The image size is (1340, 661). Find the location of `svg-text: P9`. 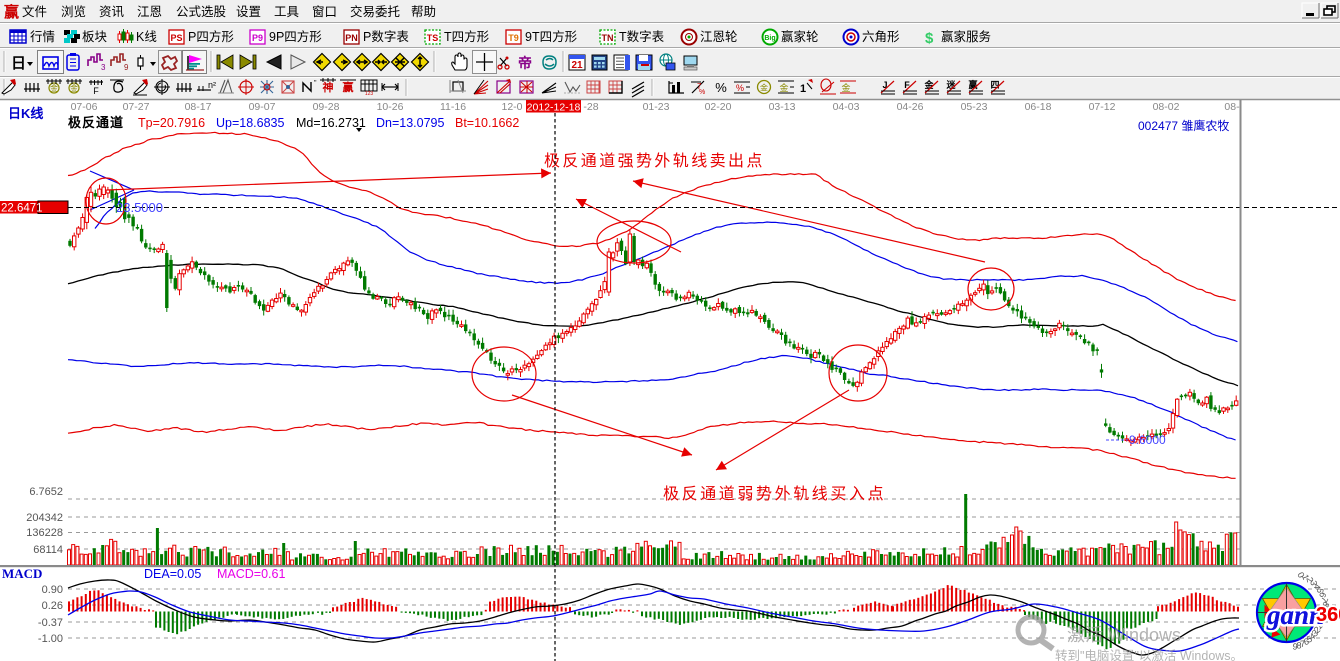

svg-text: P9 is located at coordinates (257, 38).